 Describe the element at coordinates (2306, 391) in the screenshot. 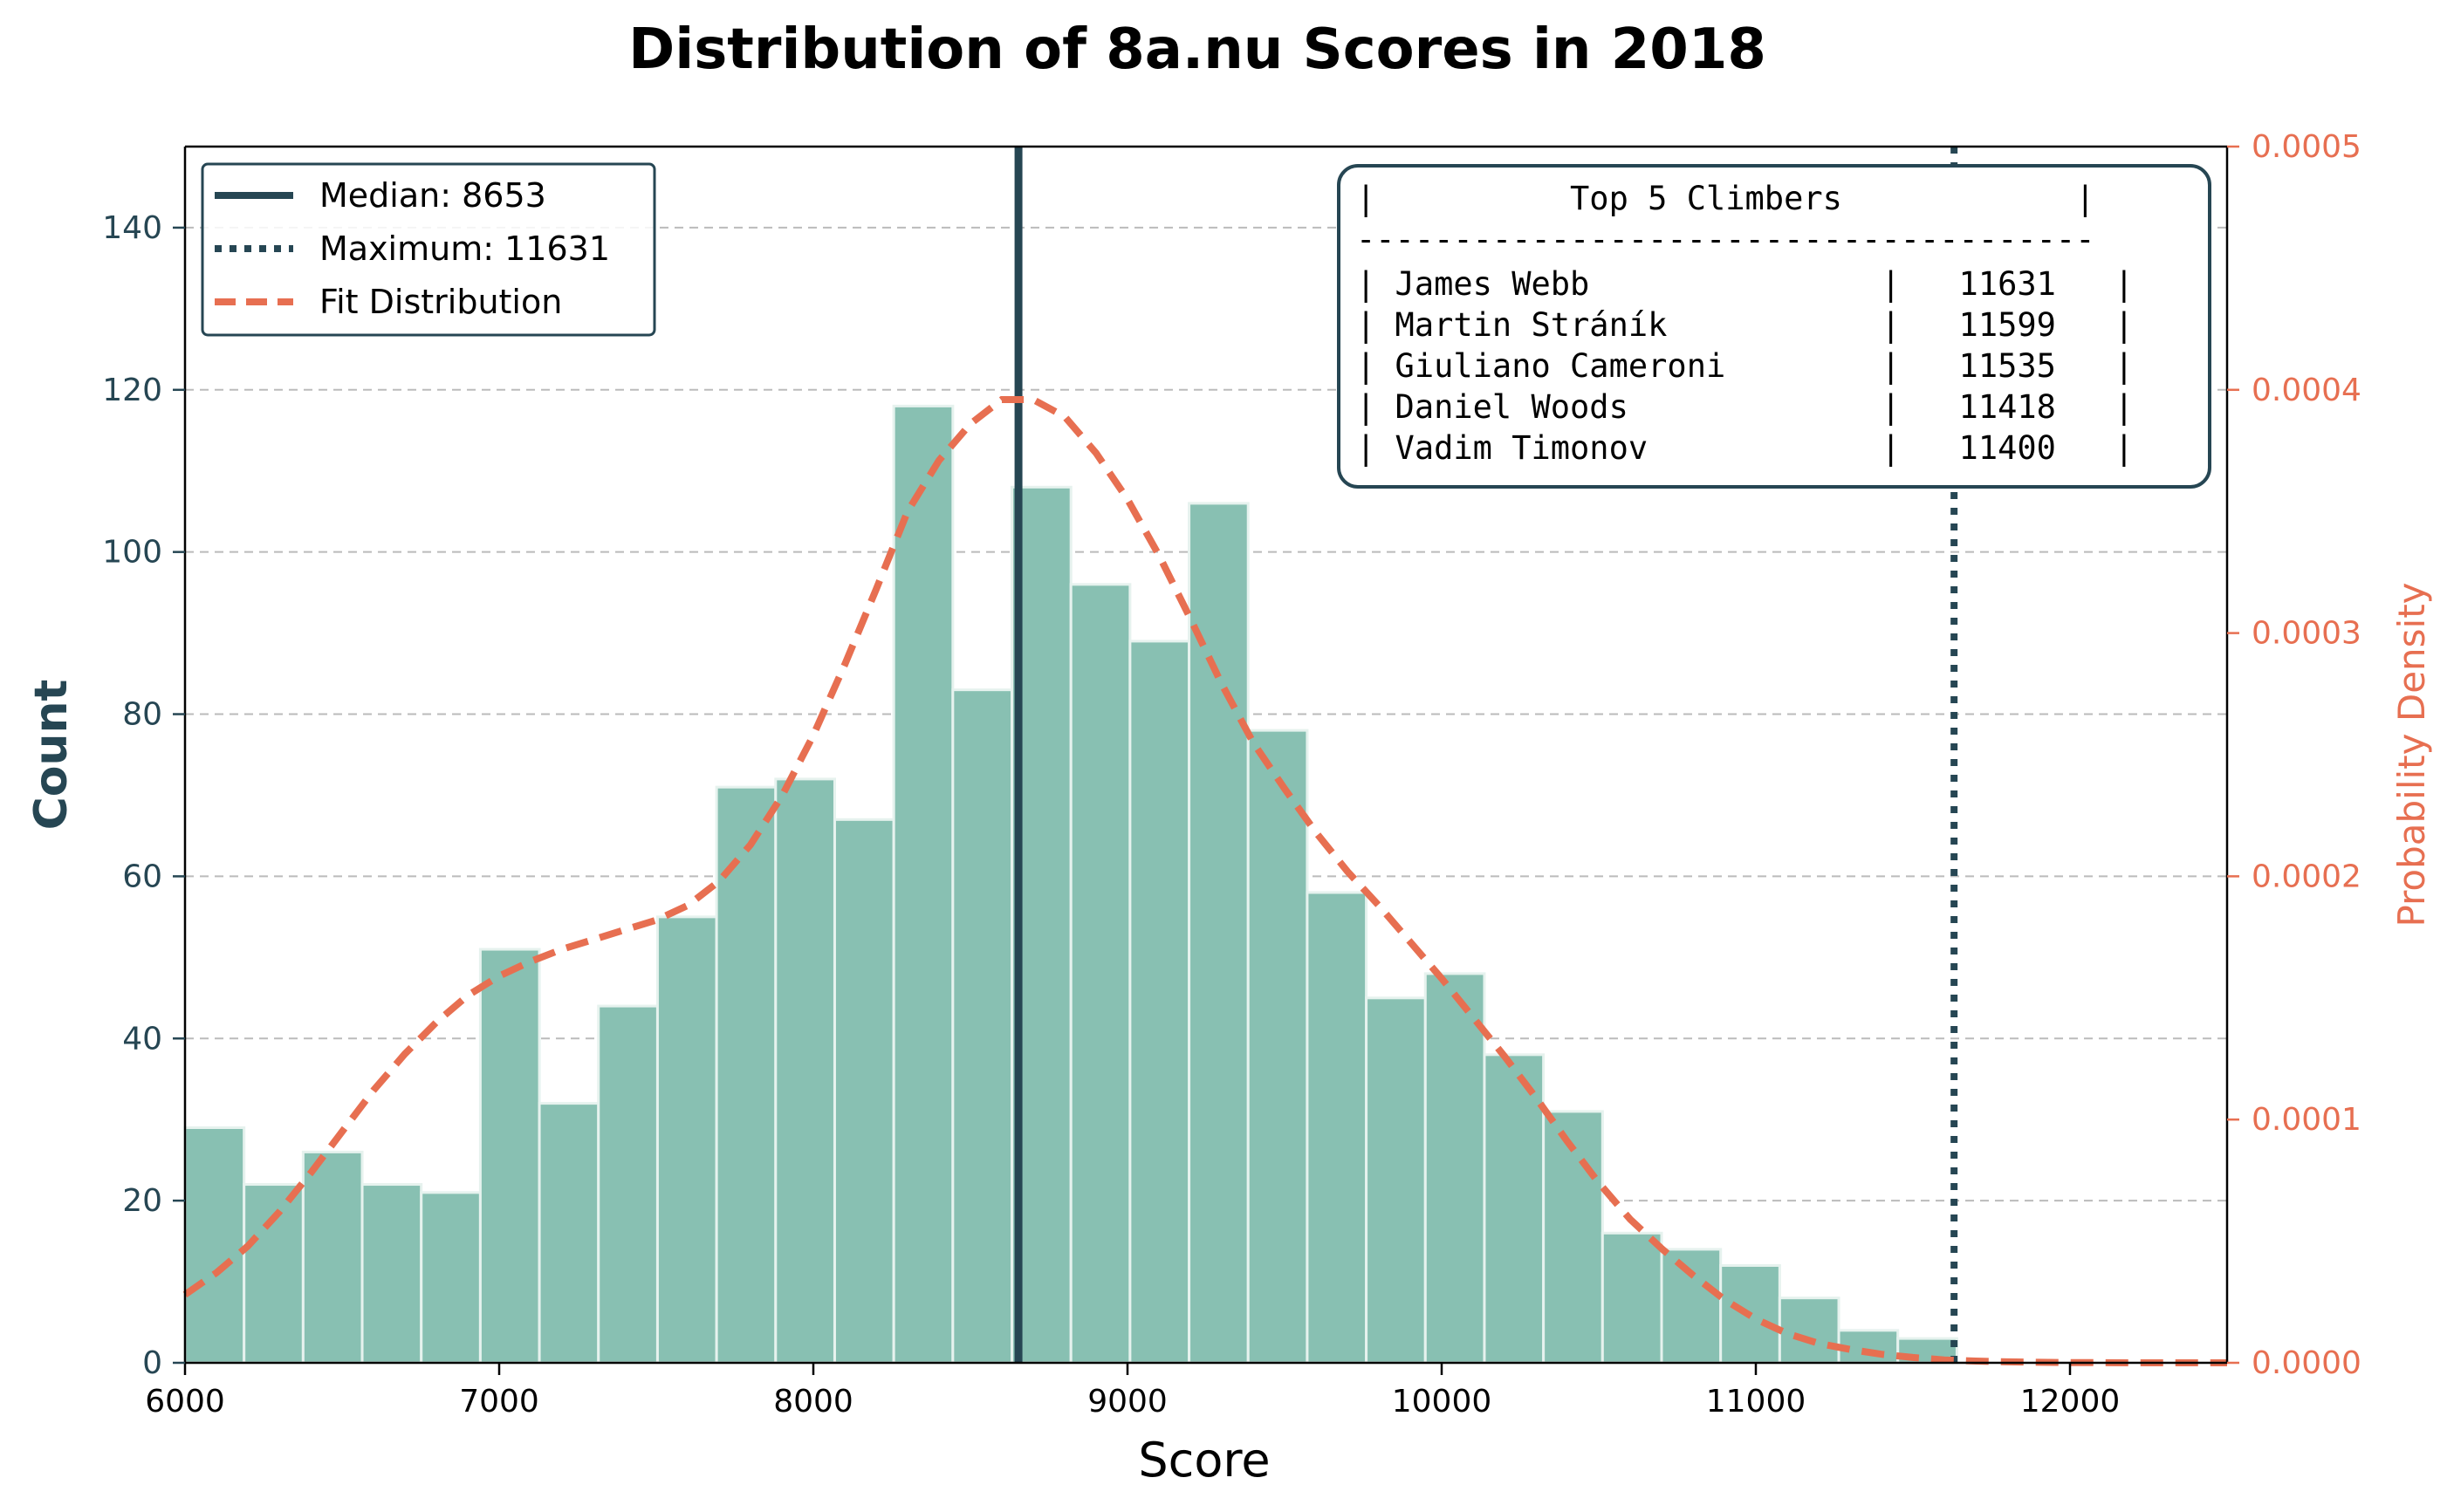

I see `y2-tick-label: 0.0004` at that location.